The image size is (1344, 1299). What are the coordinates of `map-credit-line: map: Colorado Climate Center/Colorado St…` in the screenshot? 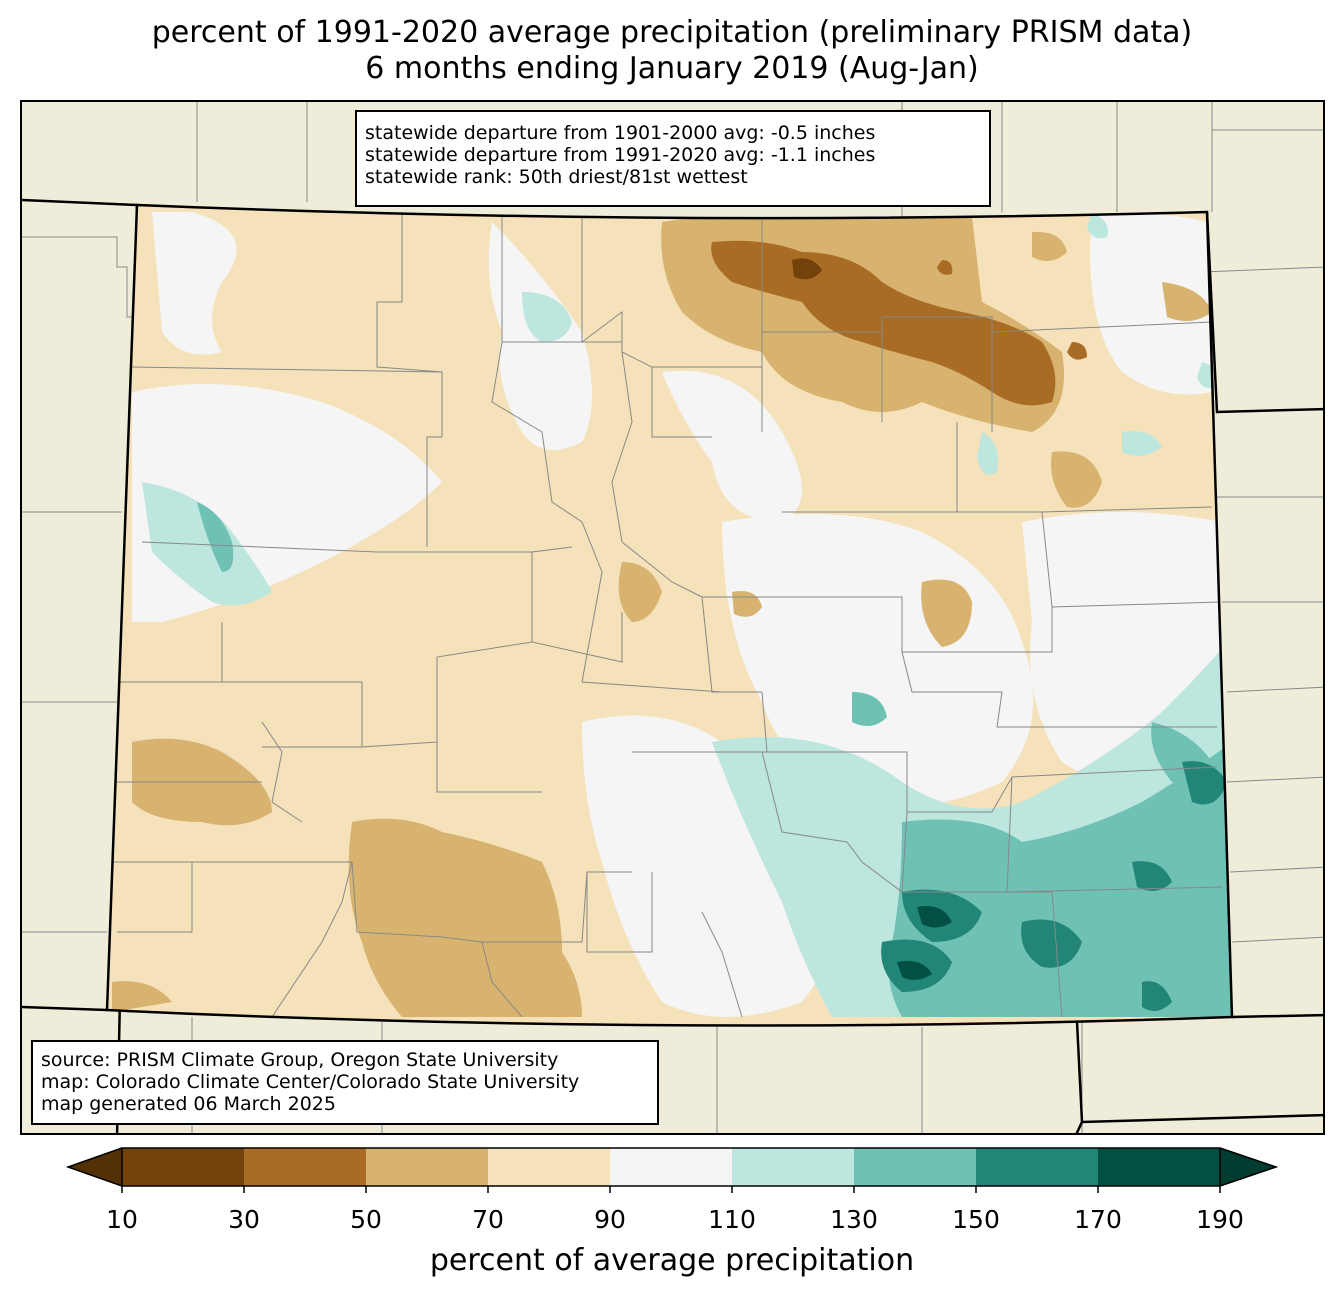 It's located at (310, 1082).